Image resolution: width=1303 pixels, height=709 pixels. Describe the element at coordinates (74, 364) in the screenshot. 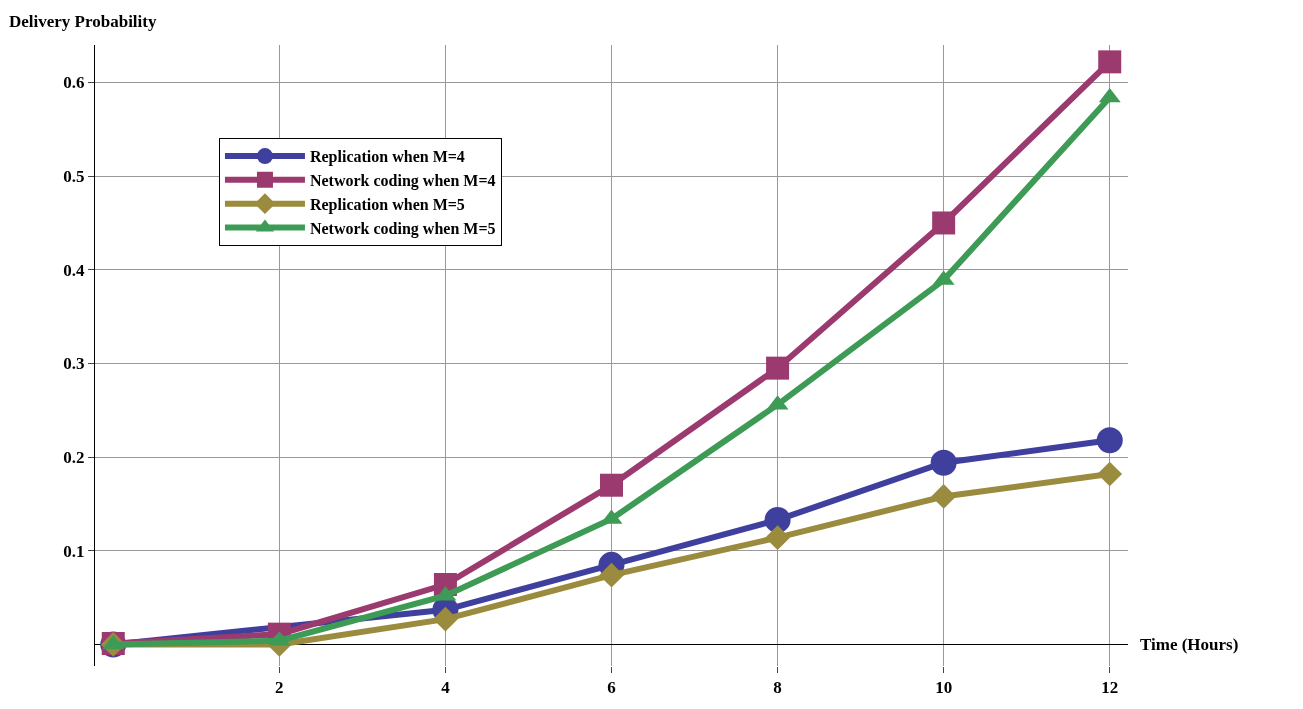

I see `y-tick-label: 0.3` at that location.